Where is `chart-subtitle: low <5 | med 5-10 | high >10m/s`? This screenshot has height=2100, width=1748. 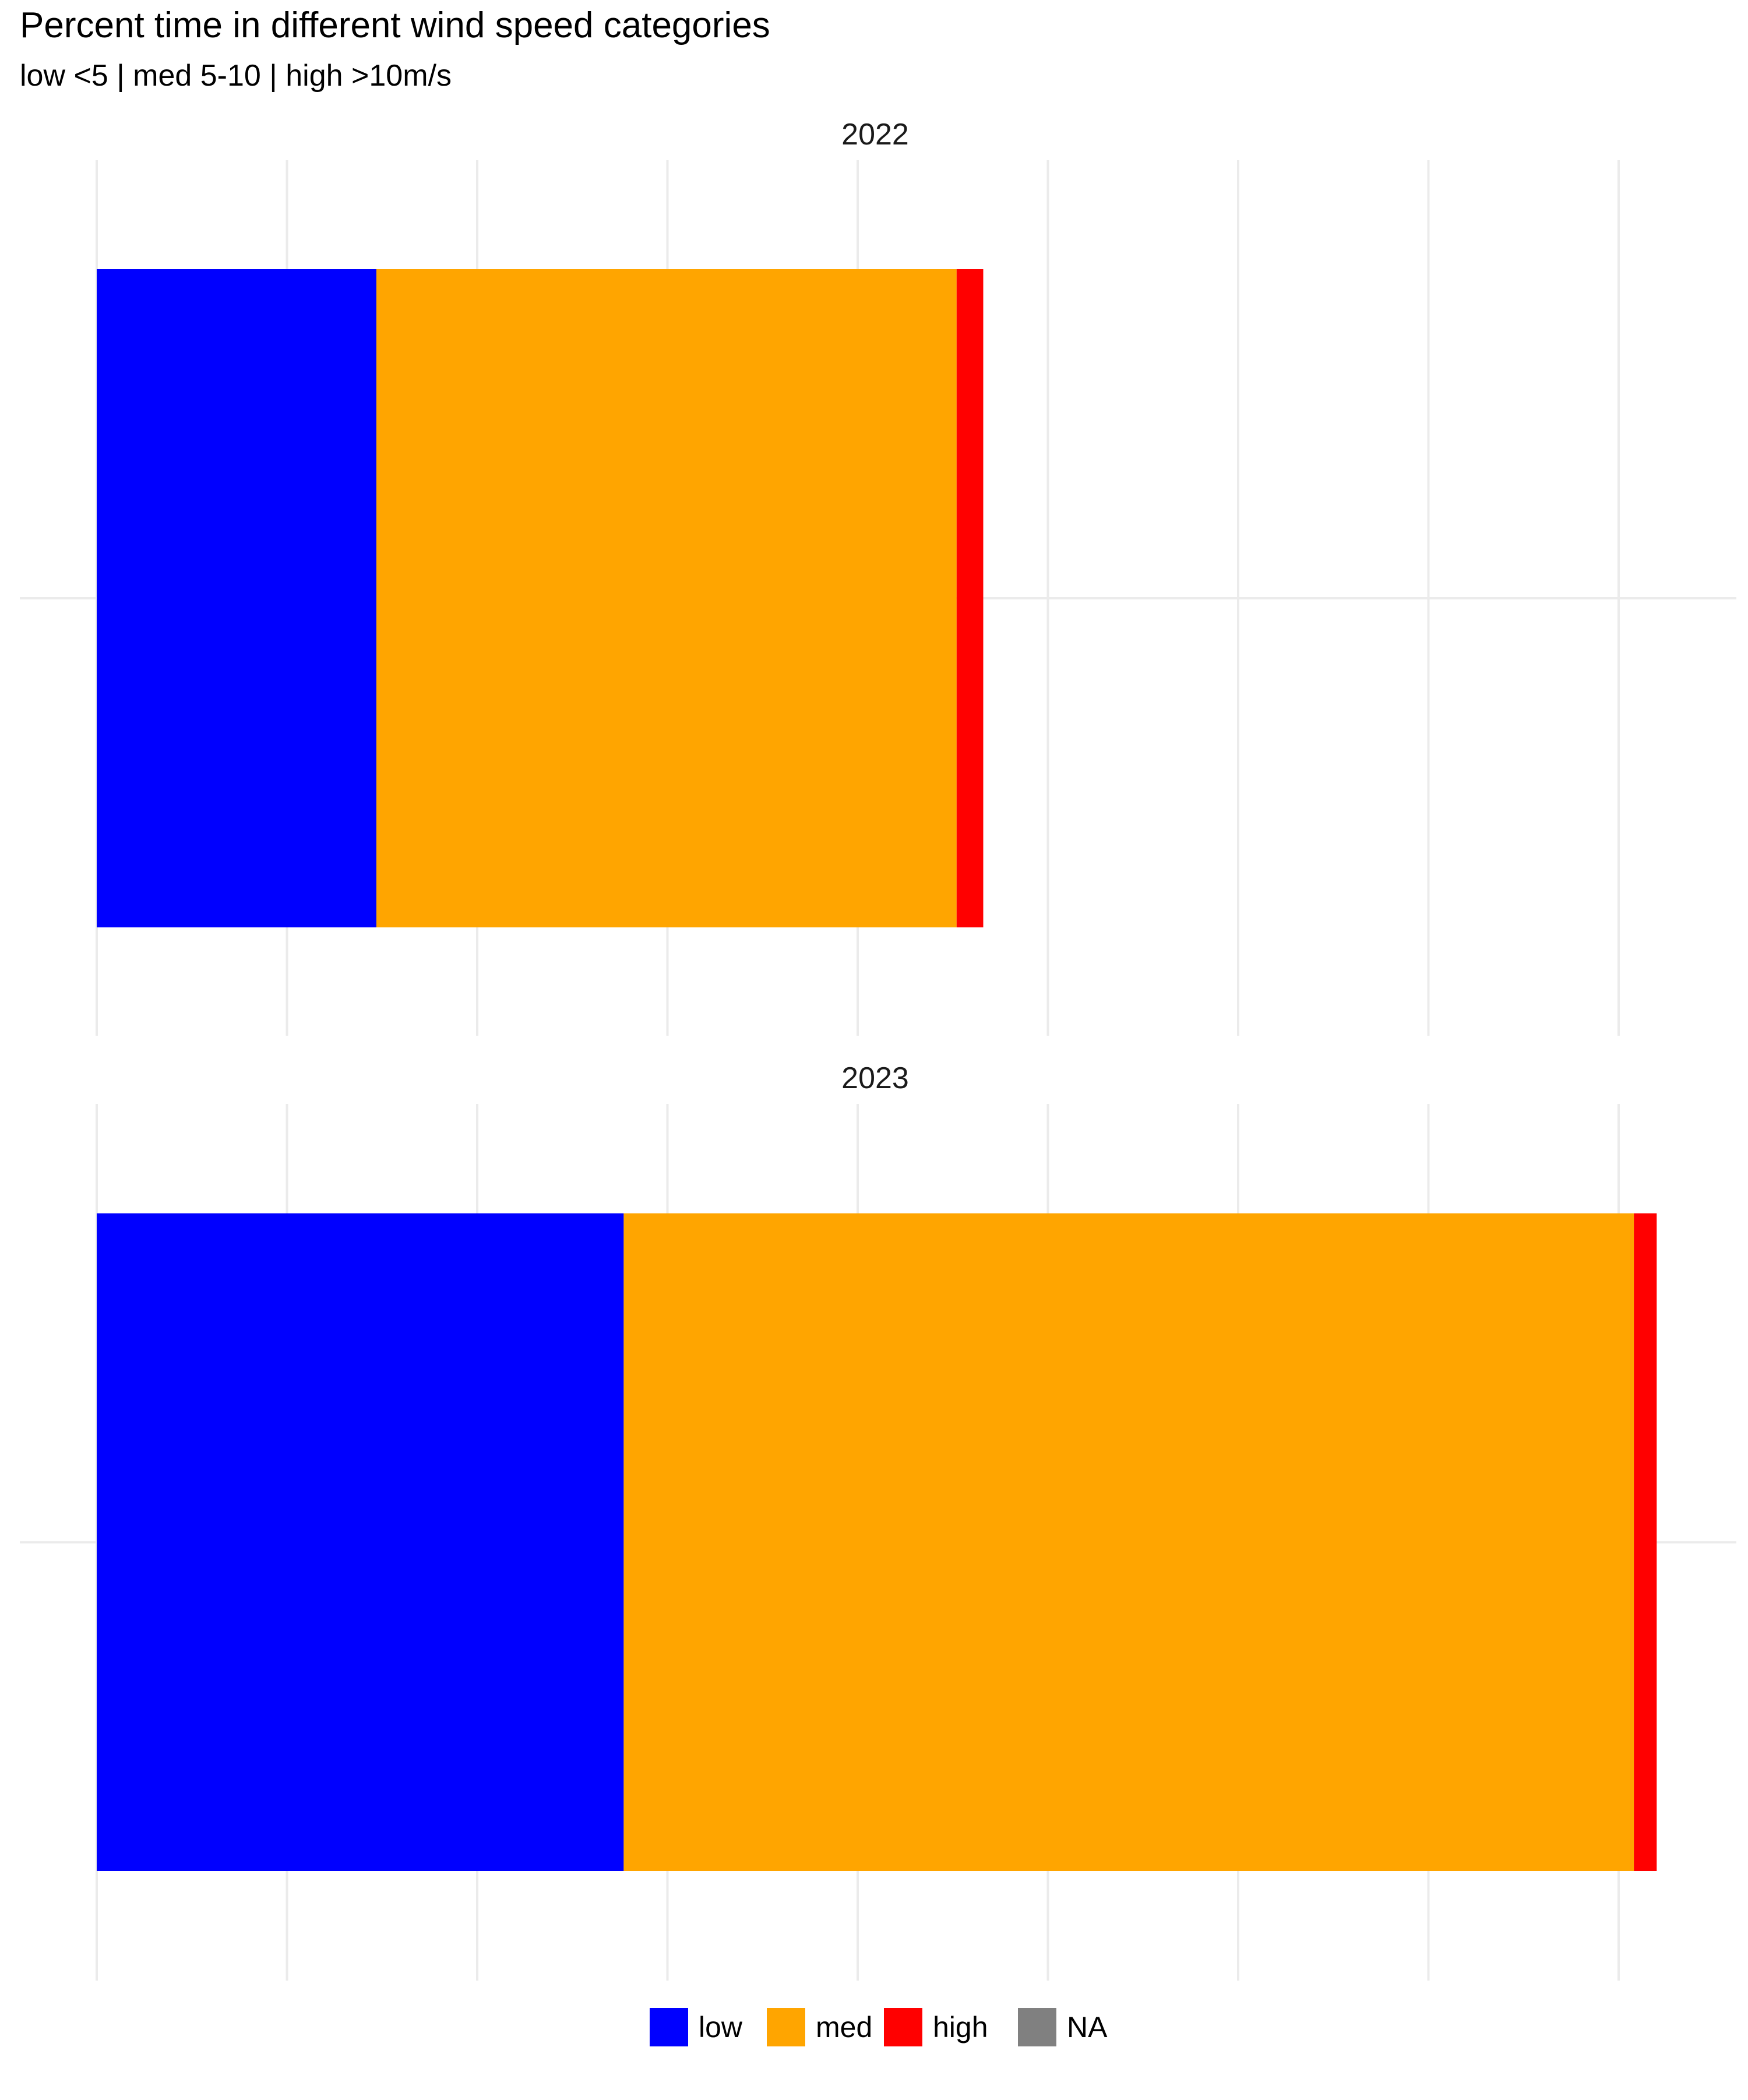
chart-subtitle: low <5 | med 5-10 | high >10m/s is located at coordinates (236, 76).